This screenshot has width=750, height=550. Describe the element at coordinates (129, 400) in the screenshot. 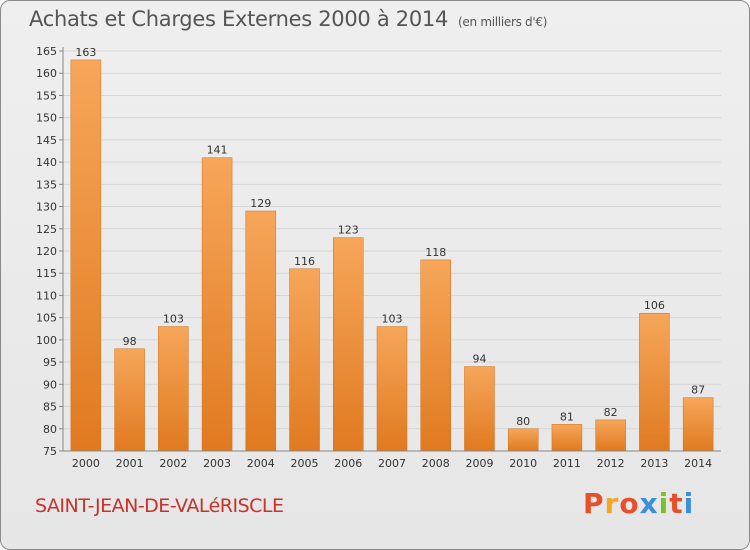

I see `bar-2001` at that location.